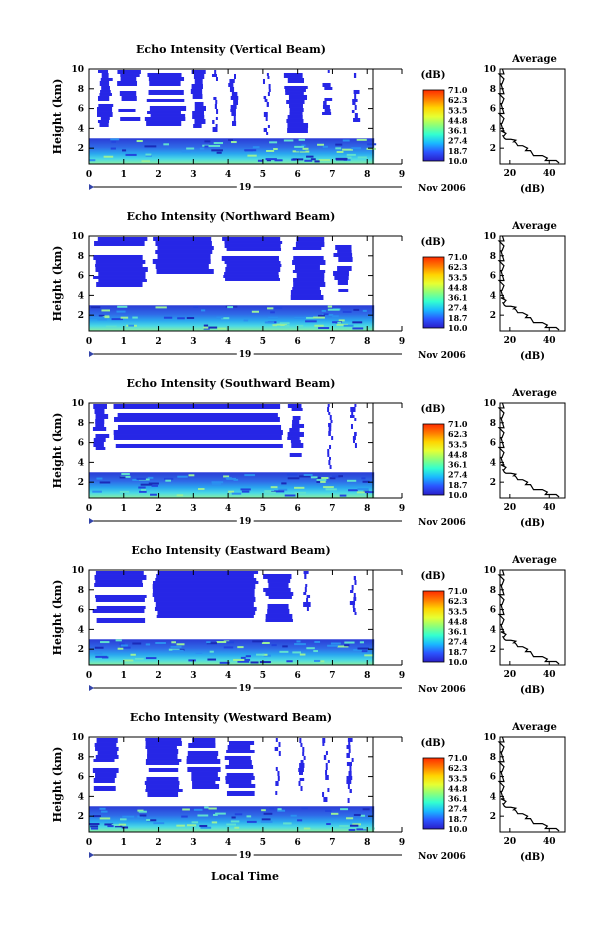 The height and width of the screenshot is (929, 615). Describe the element at coordinates (493, 797) in the screenshot. I see `avg-y-tick-label: 4` at that location.